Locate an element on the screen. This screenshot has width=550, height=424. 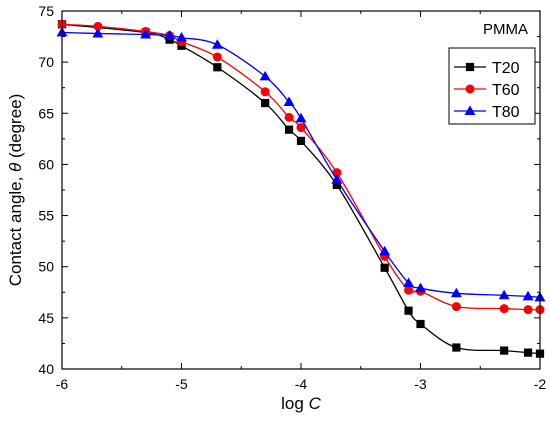
legend: T20 T60 T80 is located at coordinates (492, 86).